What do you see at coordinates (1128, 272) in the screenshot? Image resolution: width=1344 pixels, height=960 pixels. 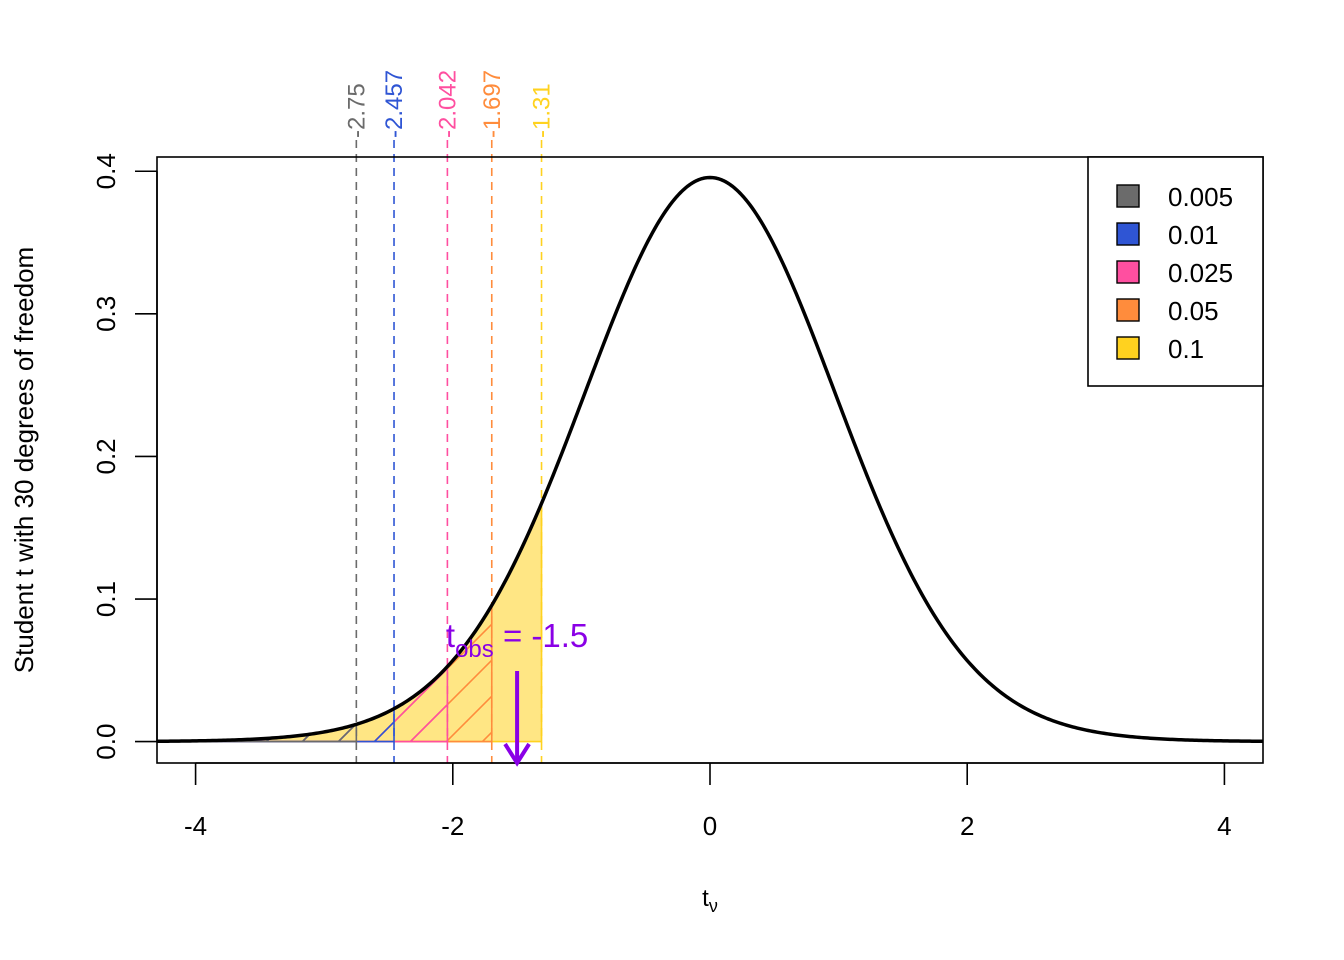 I see `legend-swatch-0.025` at bounding box center [1128, 272].